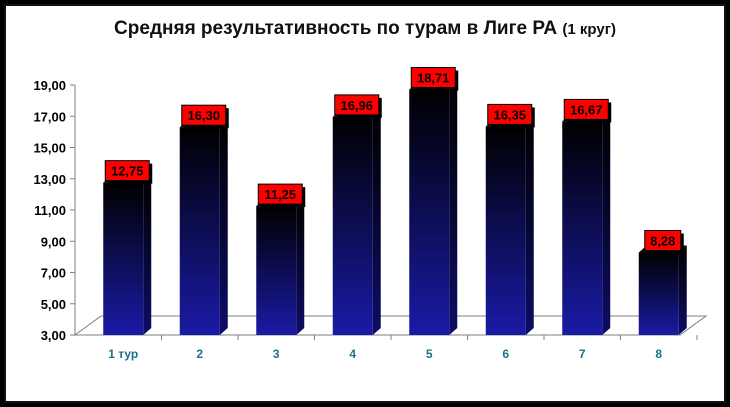 The image size is (730, 407). Describe the element at coordinates (582, 354) in the screenshot. I see `x-tick-label: 7` at that location.